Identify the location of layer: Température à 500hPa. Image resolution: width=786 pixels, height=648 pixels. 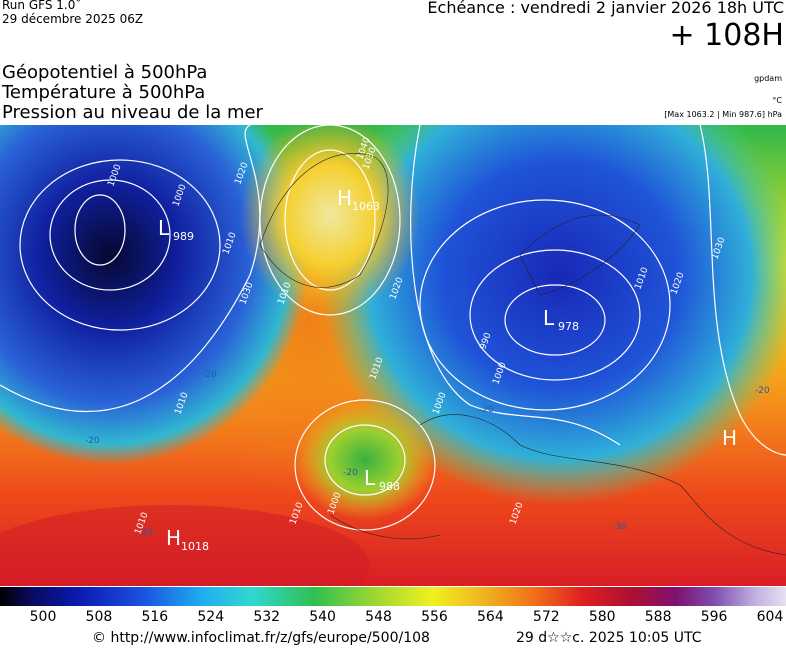
(104, 92).